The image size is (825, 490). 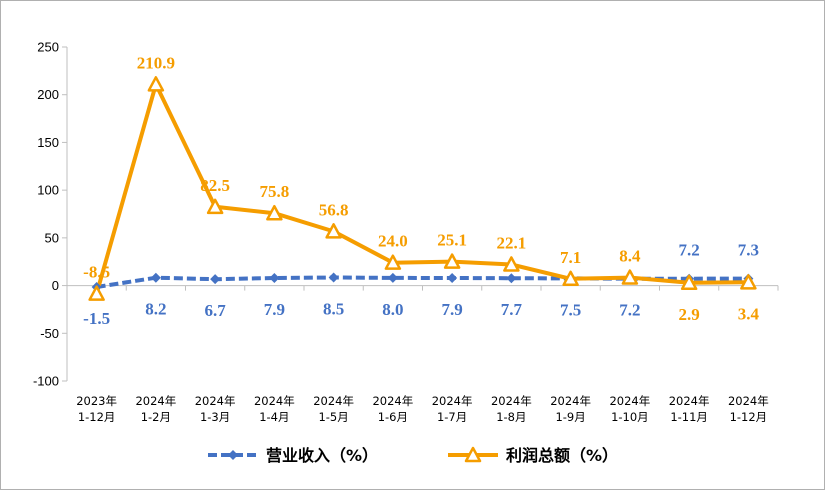 What do you see at coordinates (511, 417) in the screenshot?
I see `x-tick-label-period: 1-8月` at bounding box center [511, 417].